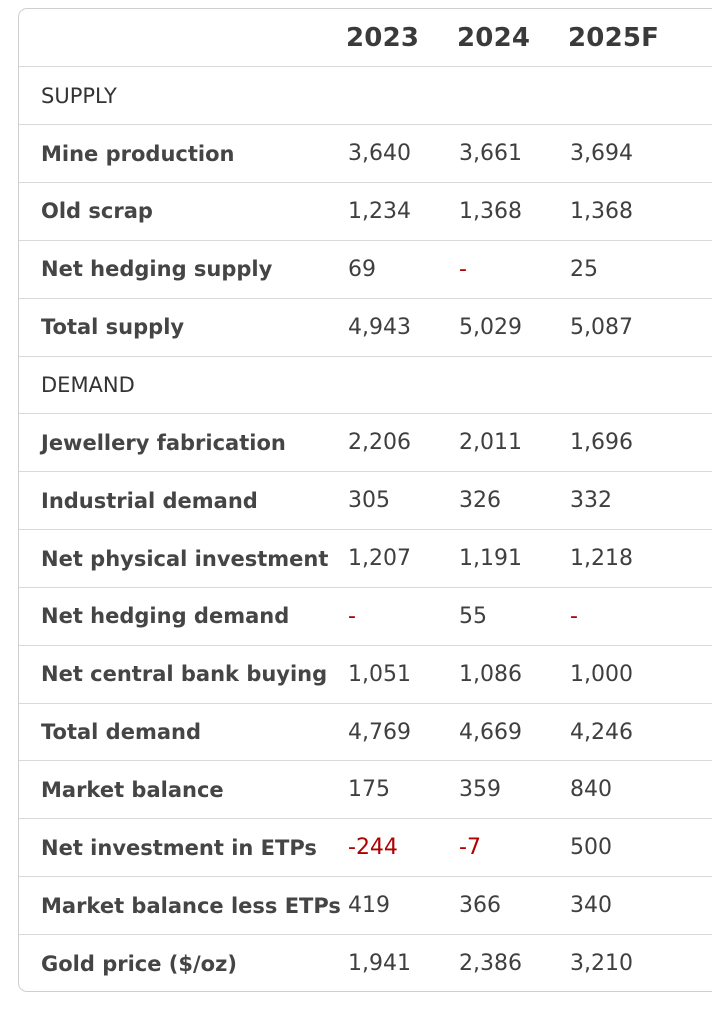  Describe the element at coordinates (401, 905) in the screenshot. I see `cell-2023: 419` at that location.